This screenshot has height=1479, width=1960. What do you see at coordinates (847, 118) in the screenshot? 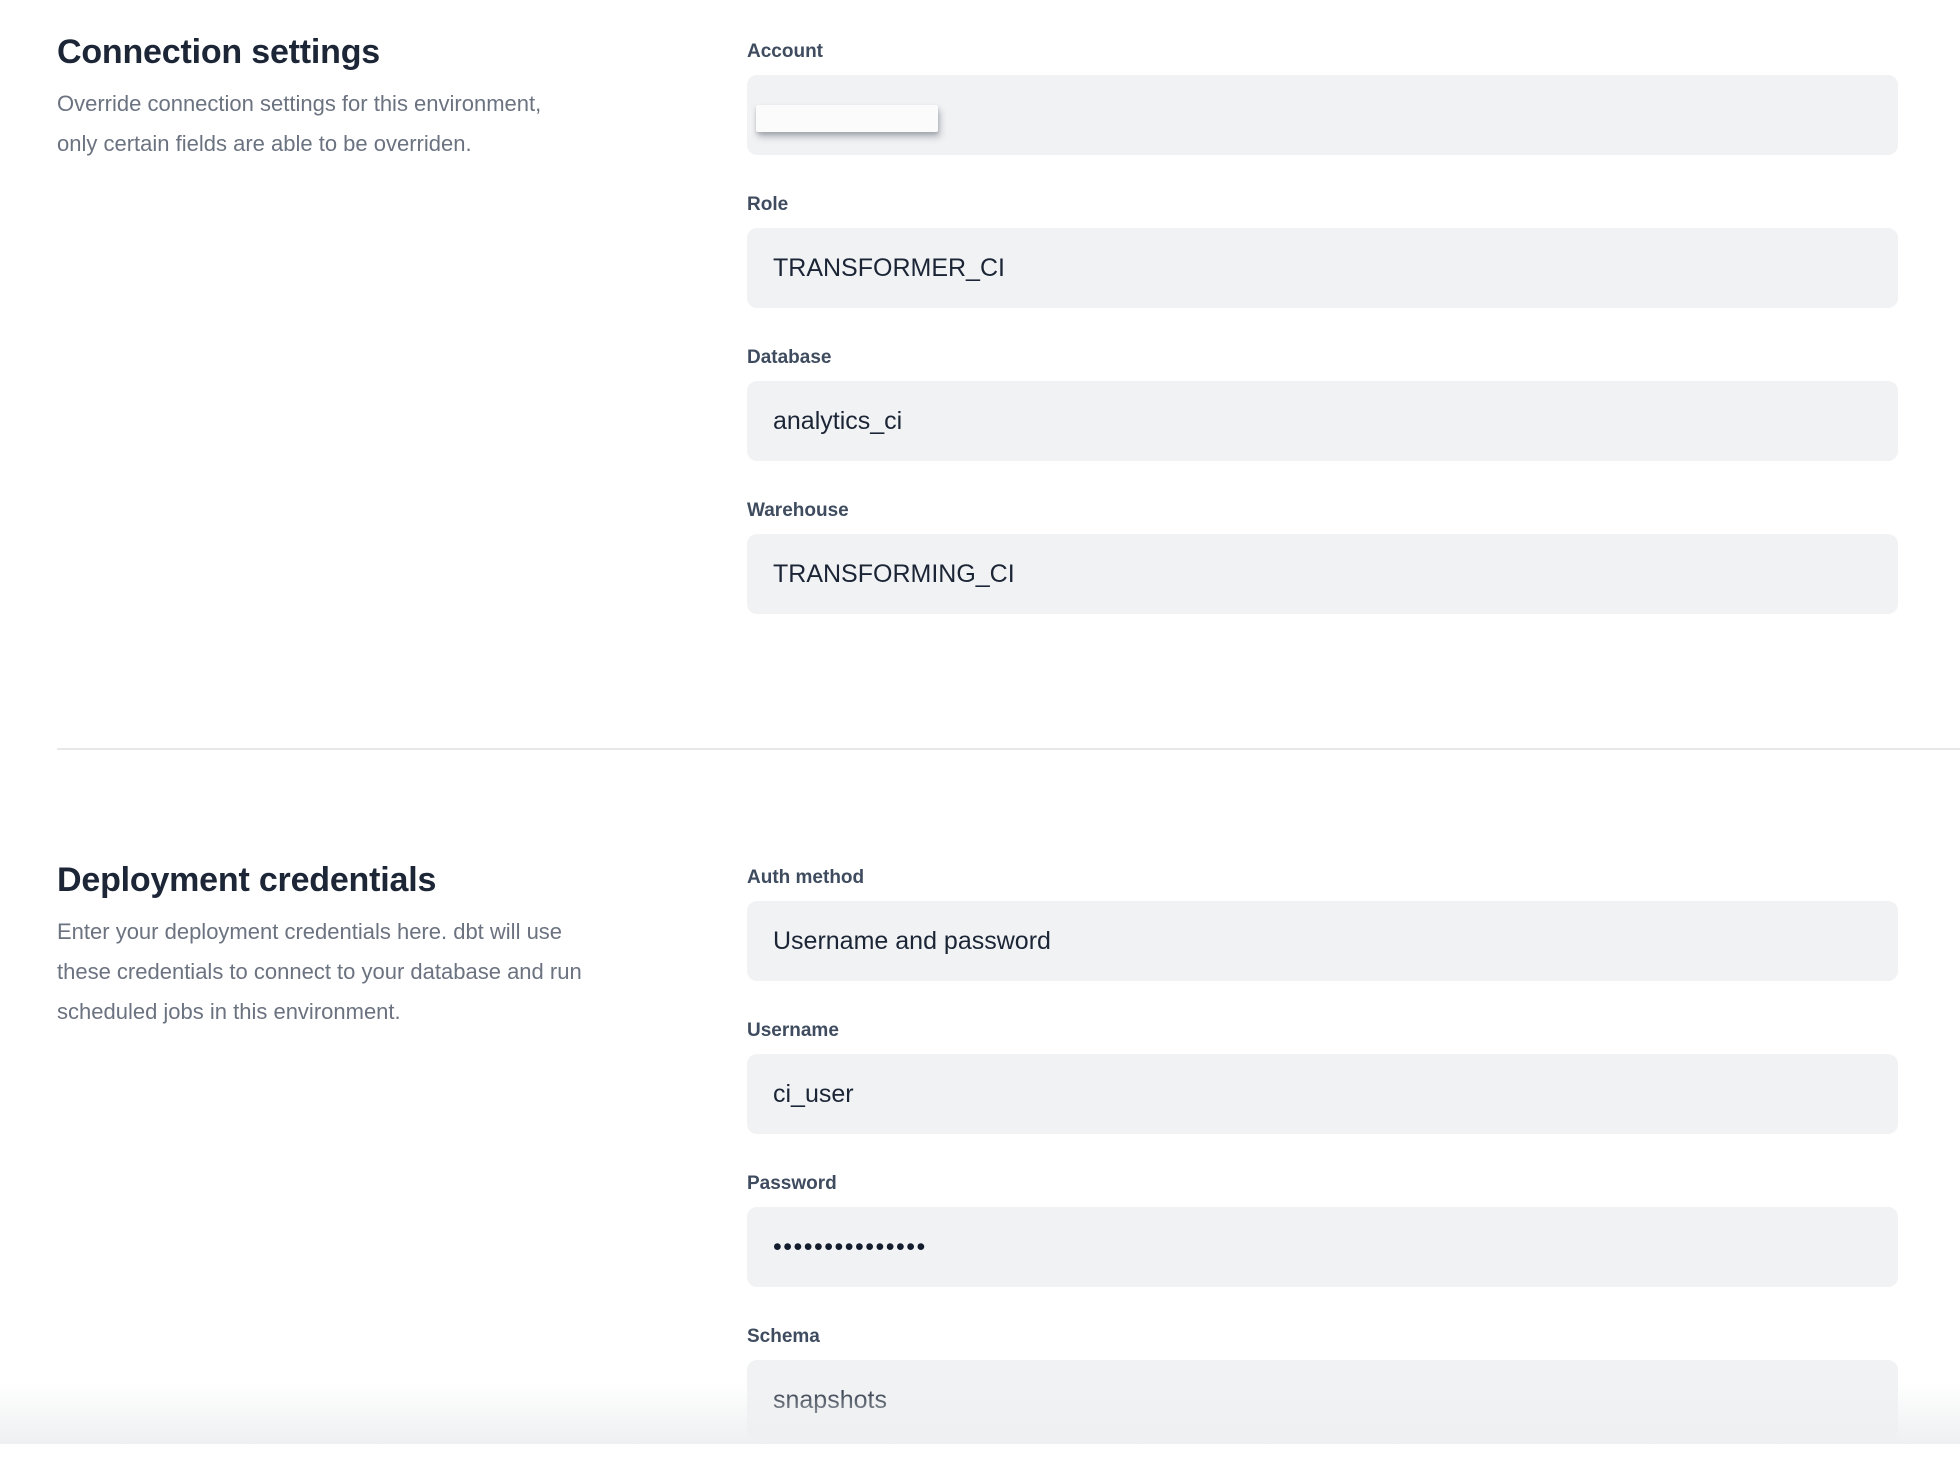
I see `redaction-sticker` at bounding box center [847, 118].